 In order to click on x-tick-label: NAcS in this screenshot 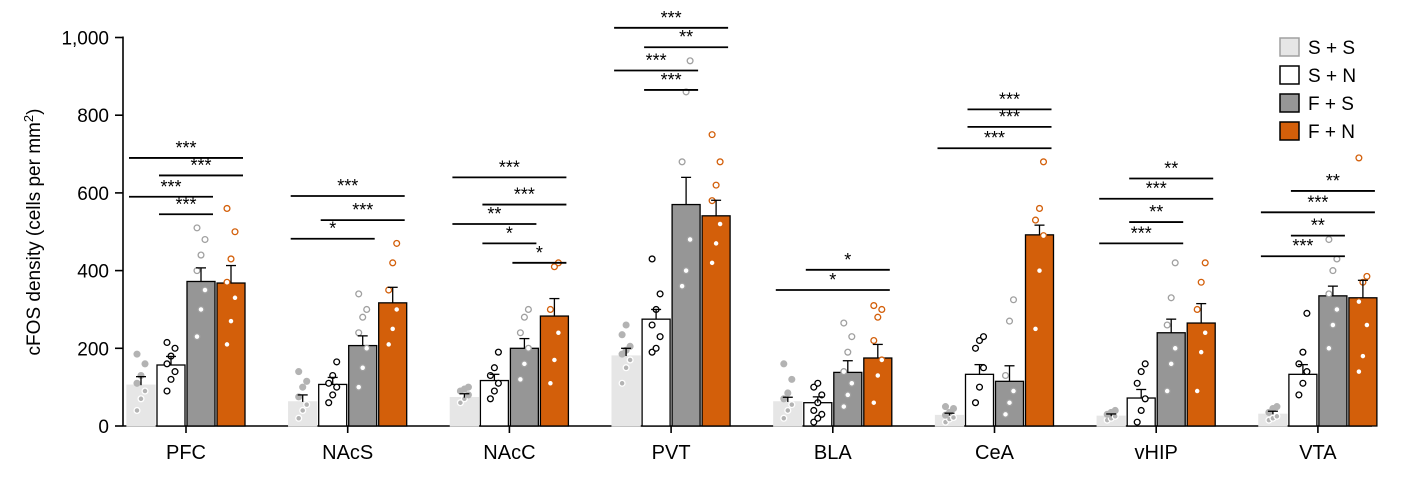, I will do `click(347, 453)`.